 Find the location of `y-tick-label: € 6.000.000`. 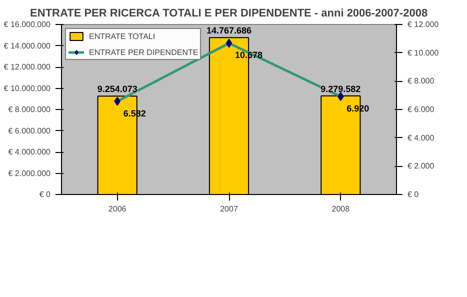

y-tick-label: € 6.000.000 is located at coordinates (30, 131).